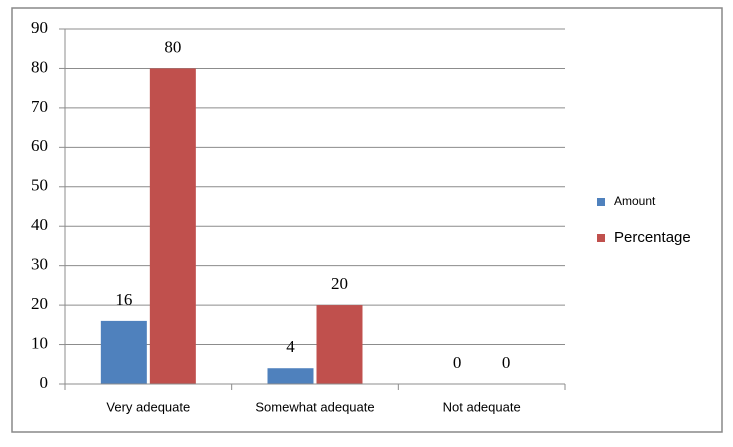  Describe the element at coordinates (314, 406) in the screenshot. I see `x-tick-label: Somewhat adequate` at that location.